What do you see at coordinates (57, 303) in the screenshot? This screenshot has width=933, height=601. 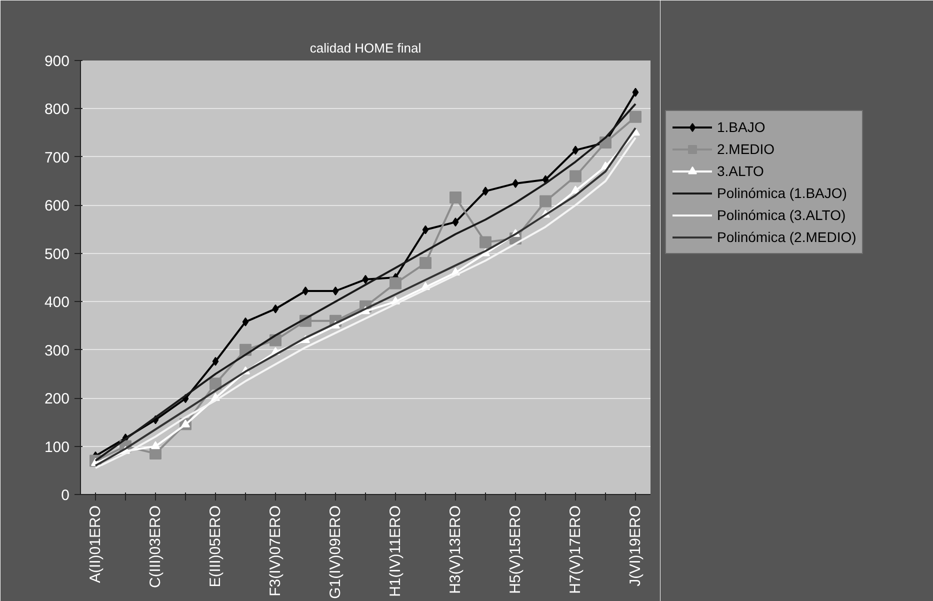 I see `y-tick-label: 400` at bounding box center [57, 303].